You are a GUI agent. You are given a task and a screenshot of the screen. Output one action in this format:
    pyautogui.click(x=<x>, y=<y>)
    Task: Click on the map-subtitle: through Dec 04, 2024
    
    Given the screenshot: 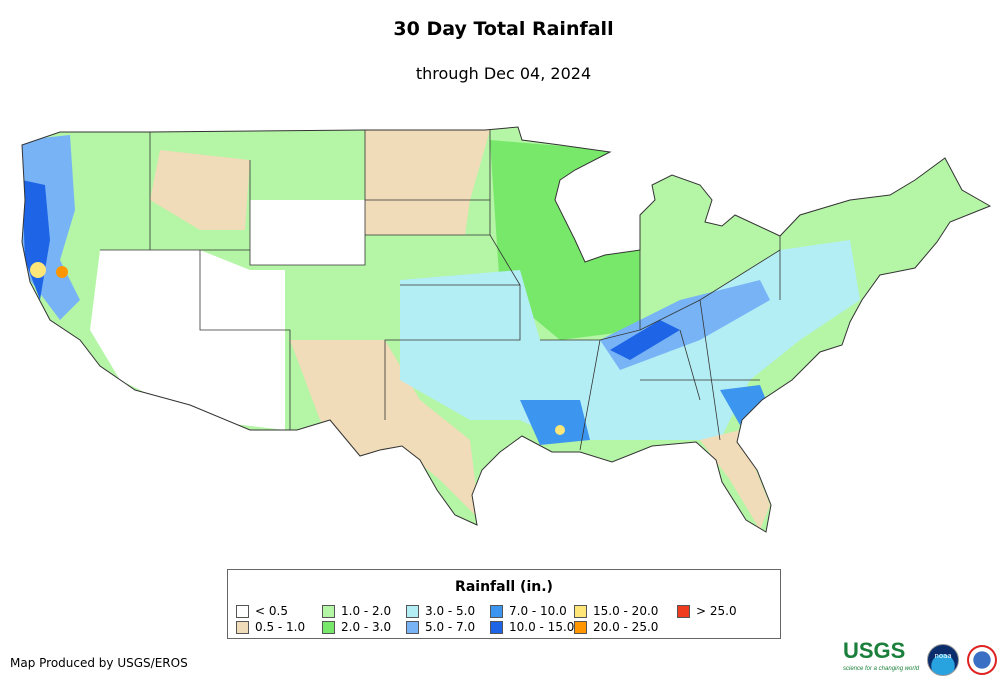 What is the action you would take?
    pyautogui.click(x=503, y=73)
    